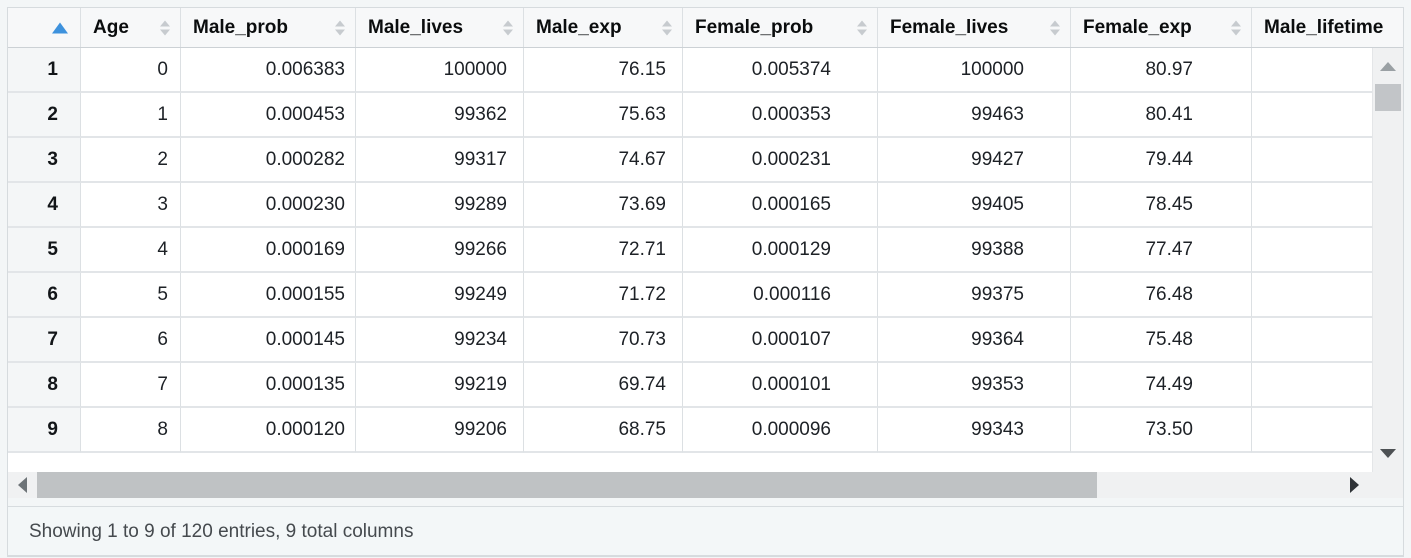 The width and height of the screenshot is (1411, 558). Describe the element at coordinates (1161, 70) in the screenshot. I see `cell-female_exp: 80.97` at that location.